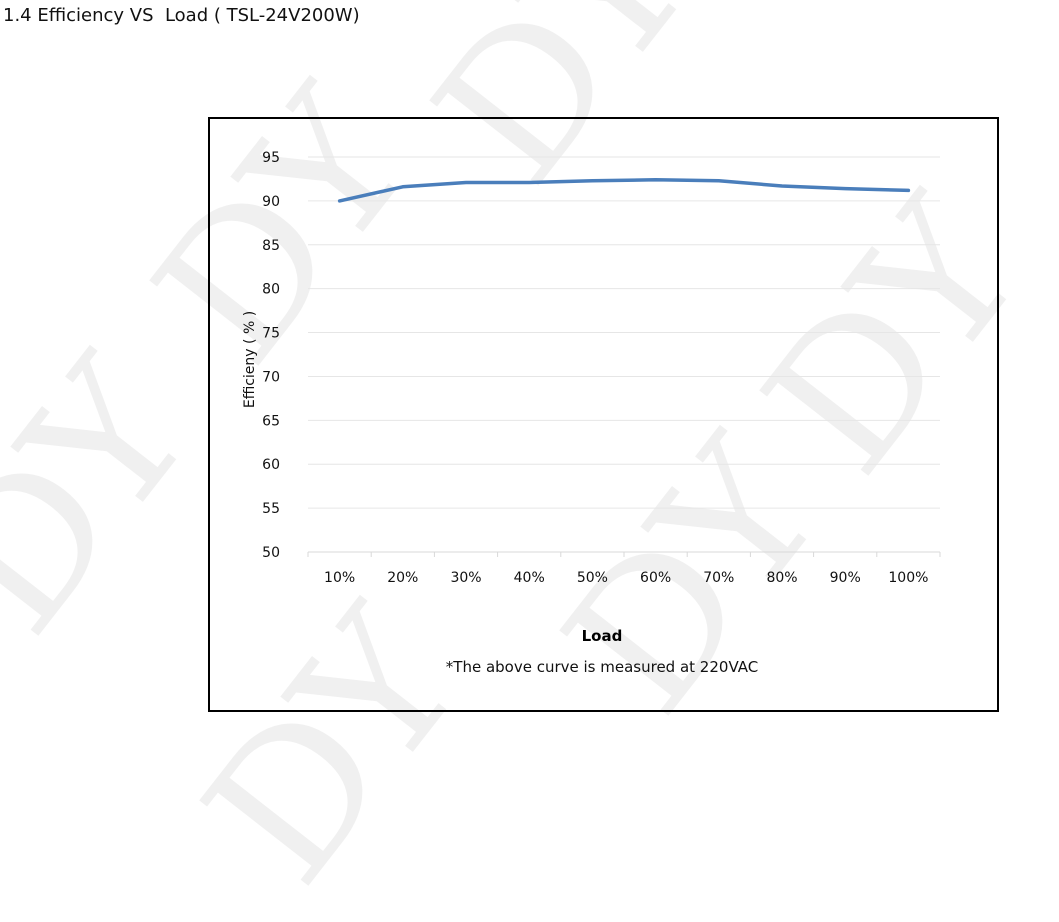 This screenshot has height=922, width=1059. Describe the element at coordinates (655, 578) in the screenshot. I see `x-tick-label: 60%` at that location.